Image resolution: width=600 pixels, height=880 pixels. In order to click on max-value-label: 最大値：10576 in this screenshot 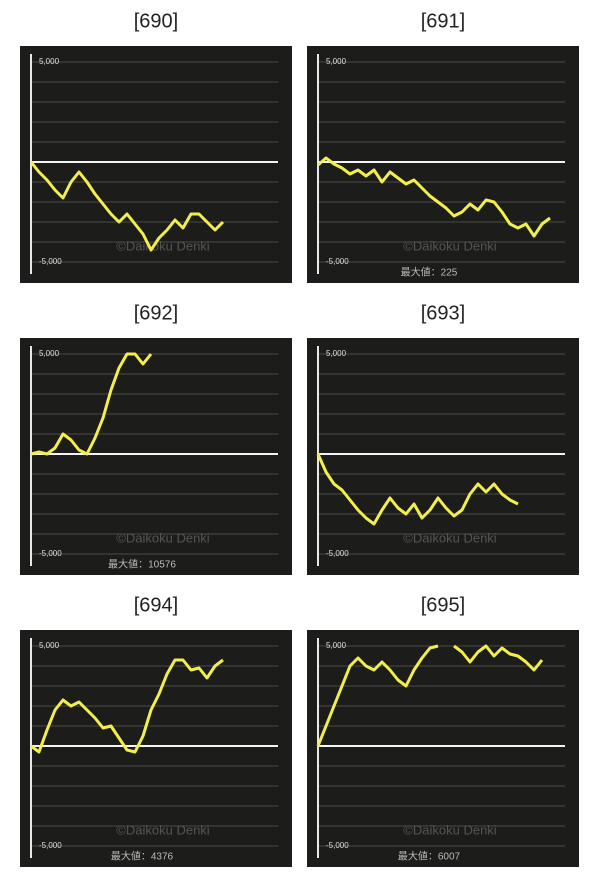, I will do `click(142, 564)`.